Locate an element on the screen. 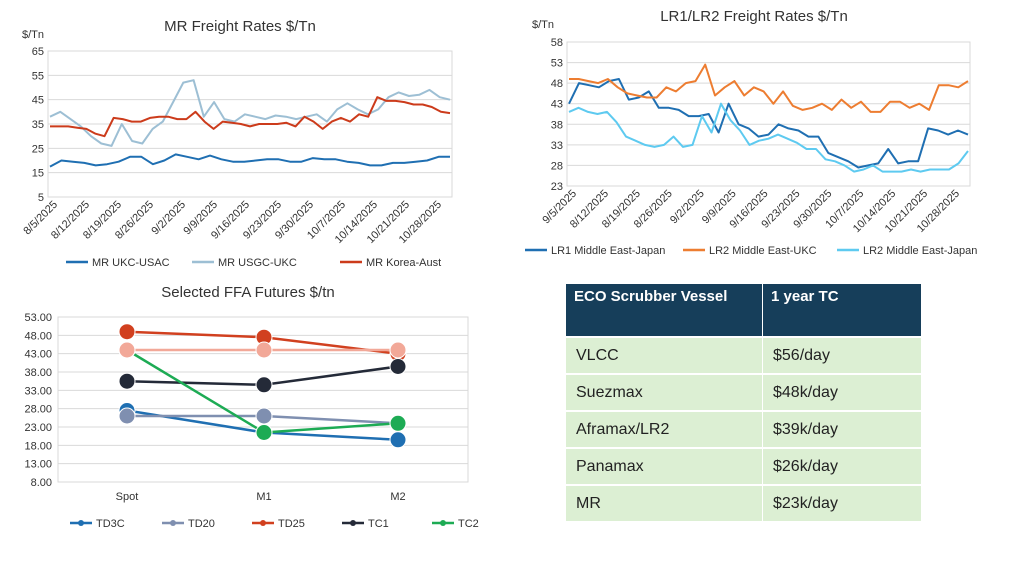 This screenshot has height=563, width=1016. y-tick-label: 45 is located at coordinates (38, 101).